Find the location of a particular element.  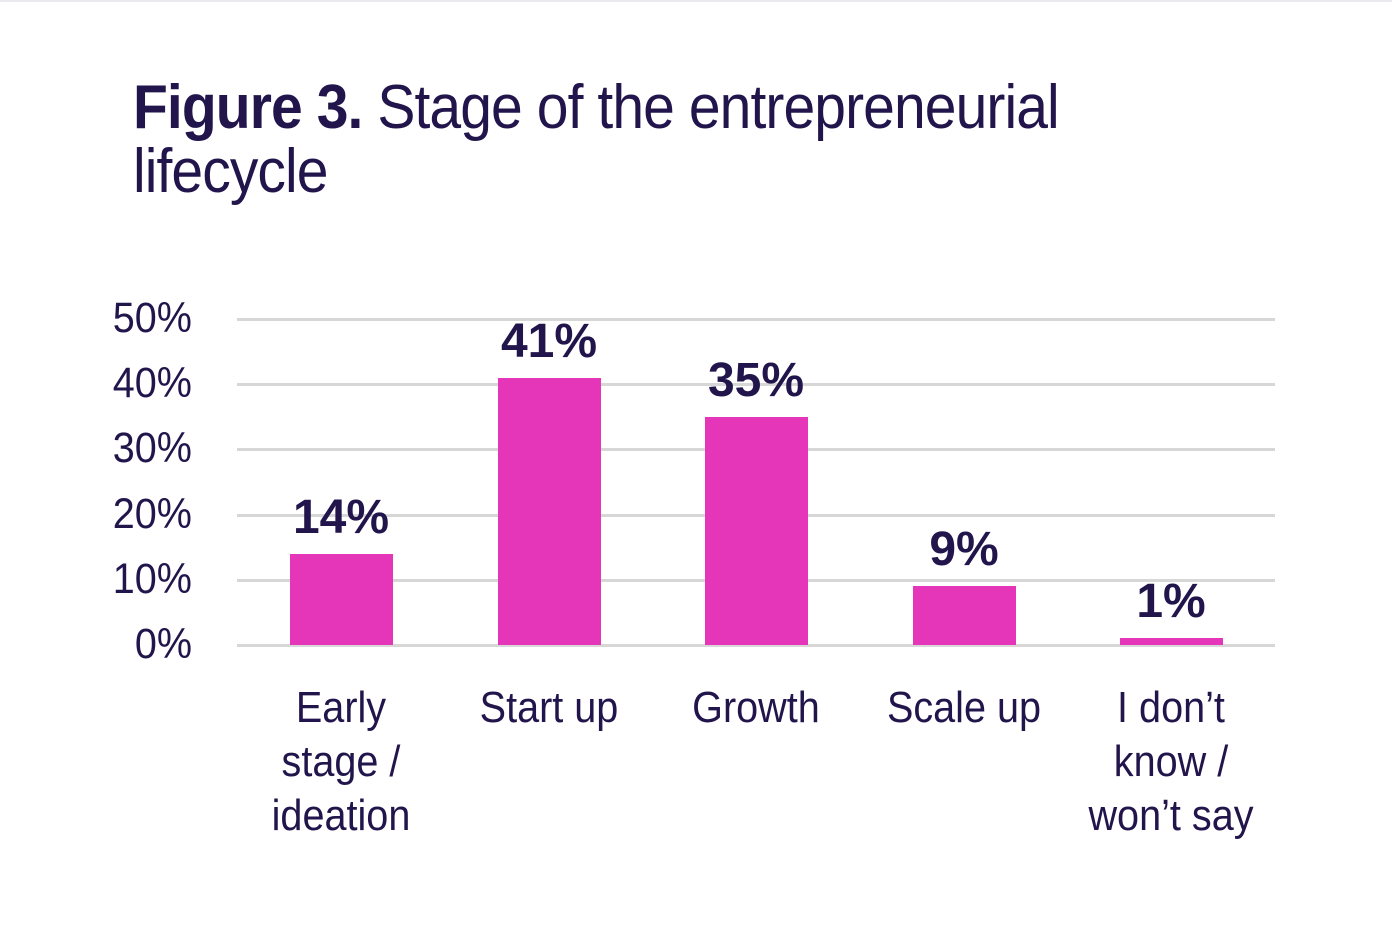

category-line: stage / is located at coordinates (341, 761).